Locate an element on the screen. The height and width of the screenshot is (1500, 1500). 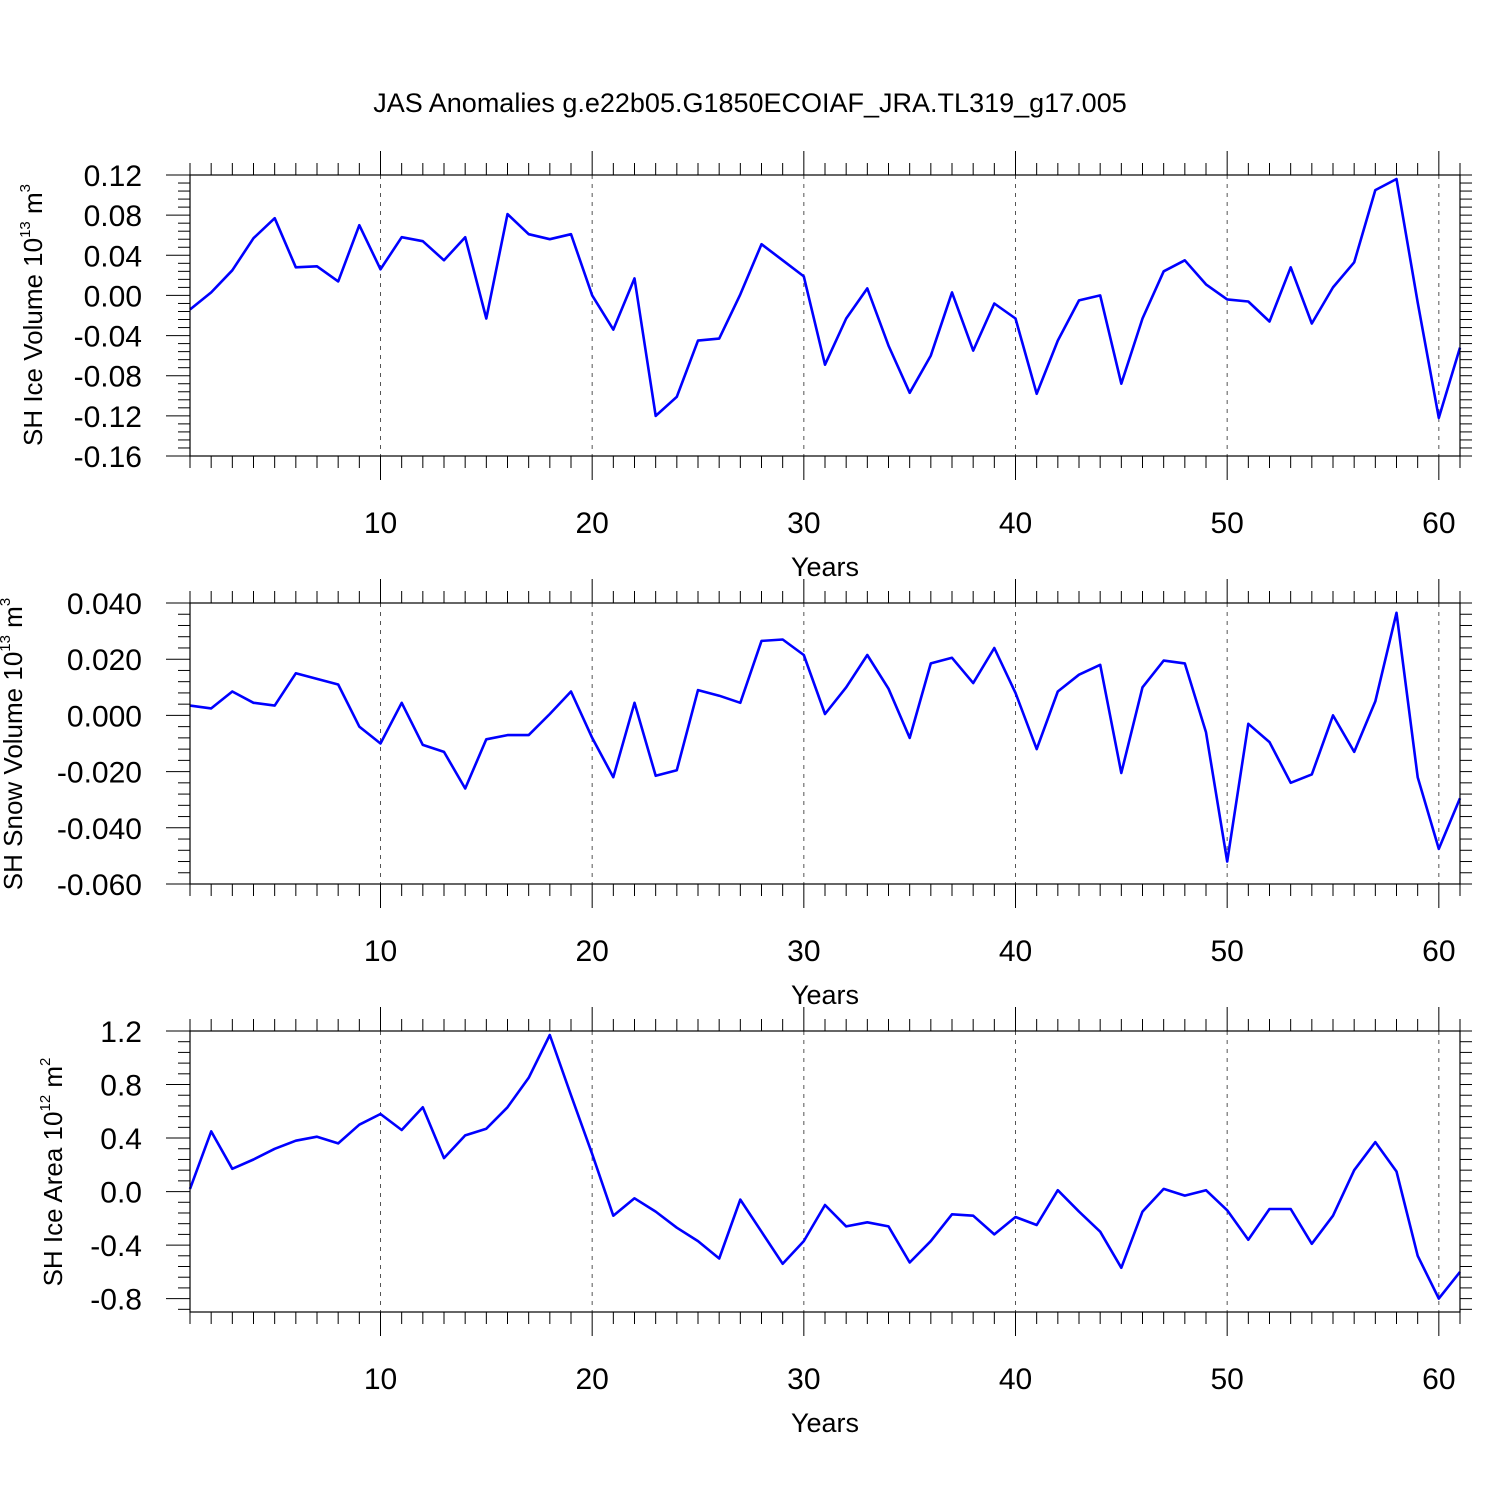
x-tick-label-snow-volume-20: 20 is located at coordinates (591, 951).